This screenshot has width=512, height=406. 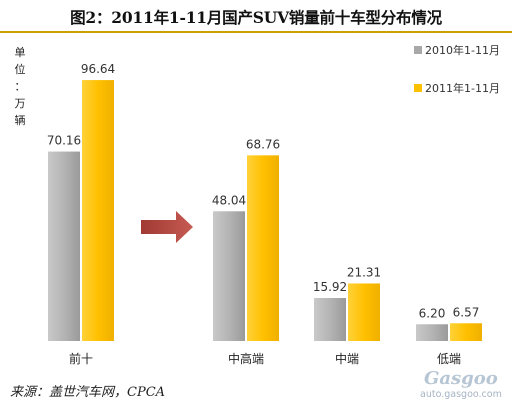 I want to click on data-label: 6.20, so click(x=432, y=313).